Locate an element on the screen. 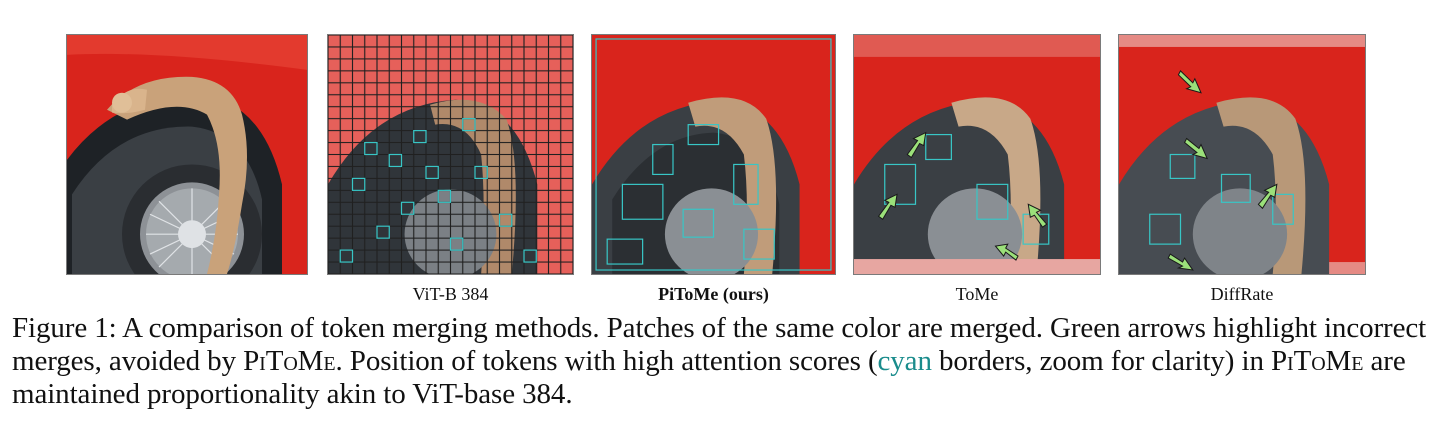  diffrate-merge-map is located at coordinates (1242, 154).